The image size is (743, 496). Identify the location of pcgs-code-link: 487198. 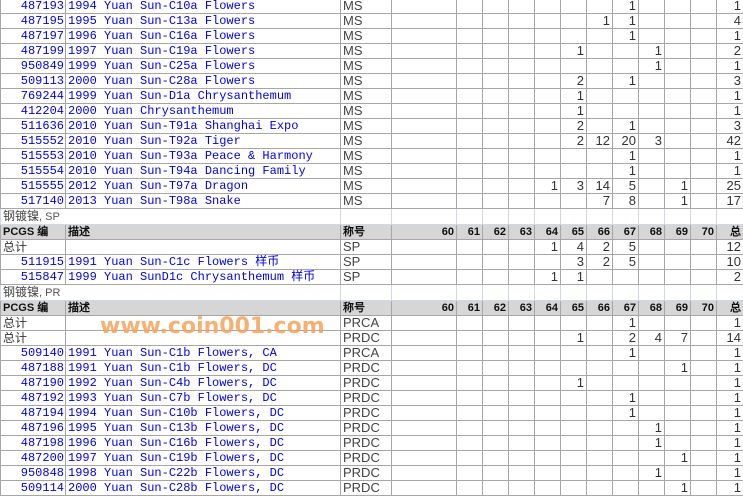
(33, 443).